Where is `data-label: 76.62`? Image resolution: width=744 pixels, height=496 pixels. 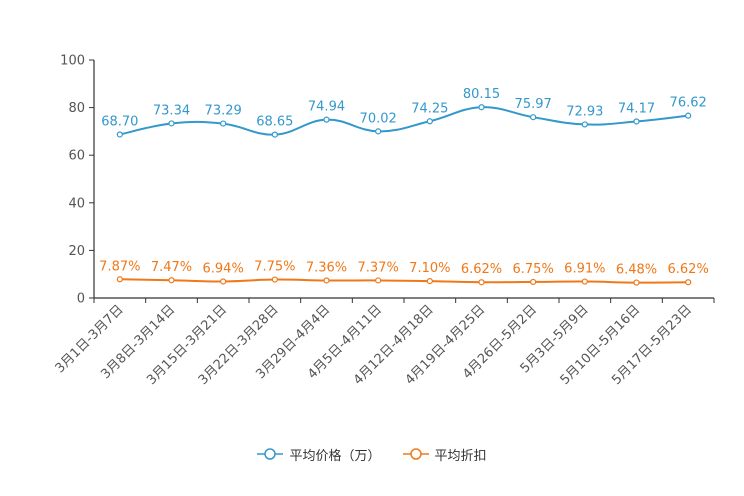
data-label: 76.62 is located at coordinates (688, 103).